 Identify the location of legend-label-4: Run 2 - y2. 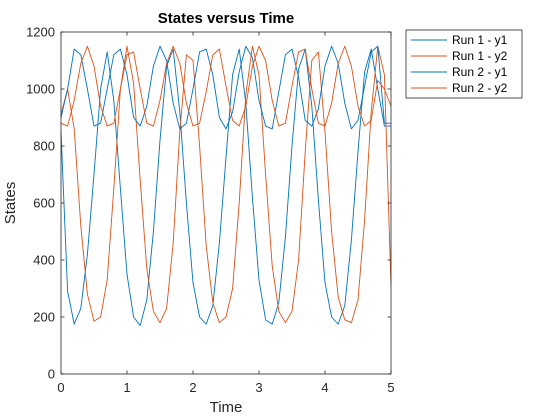
(480, 88).